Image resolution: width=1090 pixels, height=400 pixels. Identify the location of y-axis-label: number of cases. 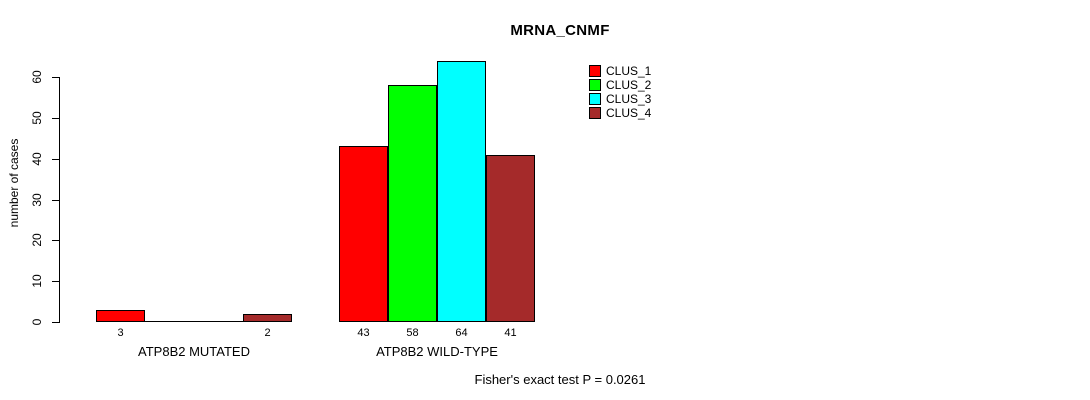
(14, 183).